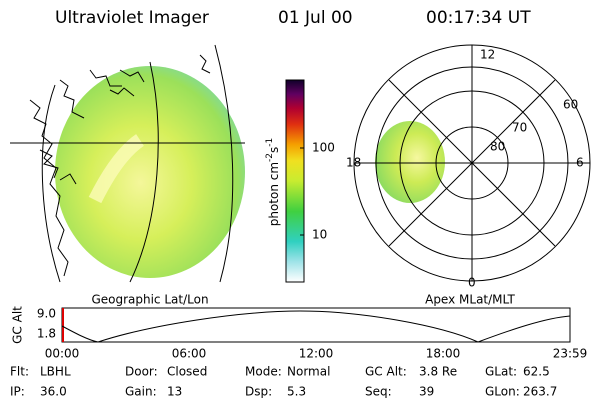 This screenshot has width=600, height=400. I want to click on mlt-label: 12, so click(487, 55).